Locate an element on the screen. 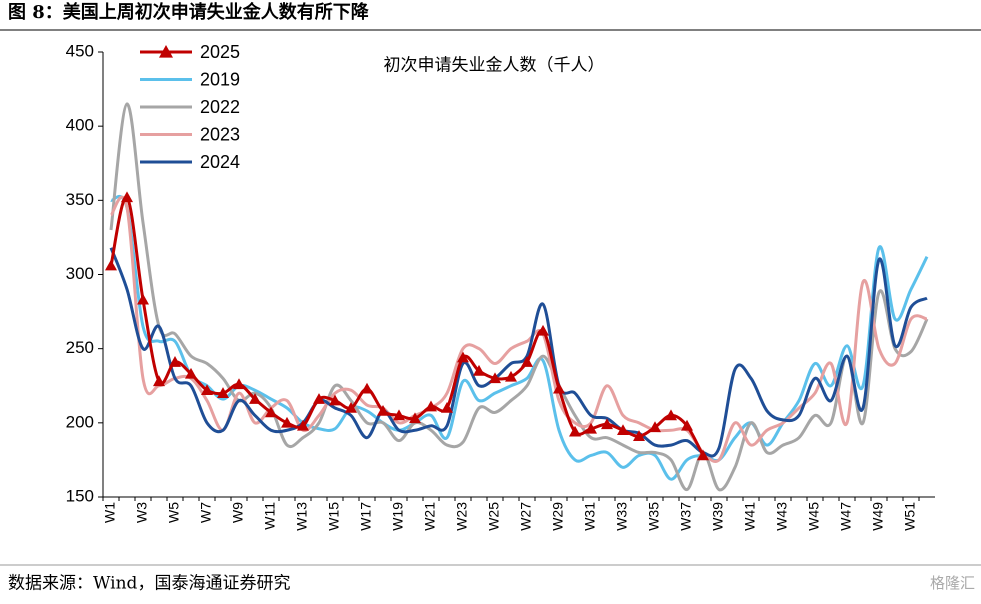  y-tick-label: 400 is located at coordinates (80, 125).